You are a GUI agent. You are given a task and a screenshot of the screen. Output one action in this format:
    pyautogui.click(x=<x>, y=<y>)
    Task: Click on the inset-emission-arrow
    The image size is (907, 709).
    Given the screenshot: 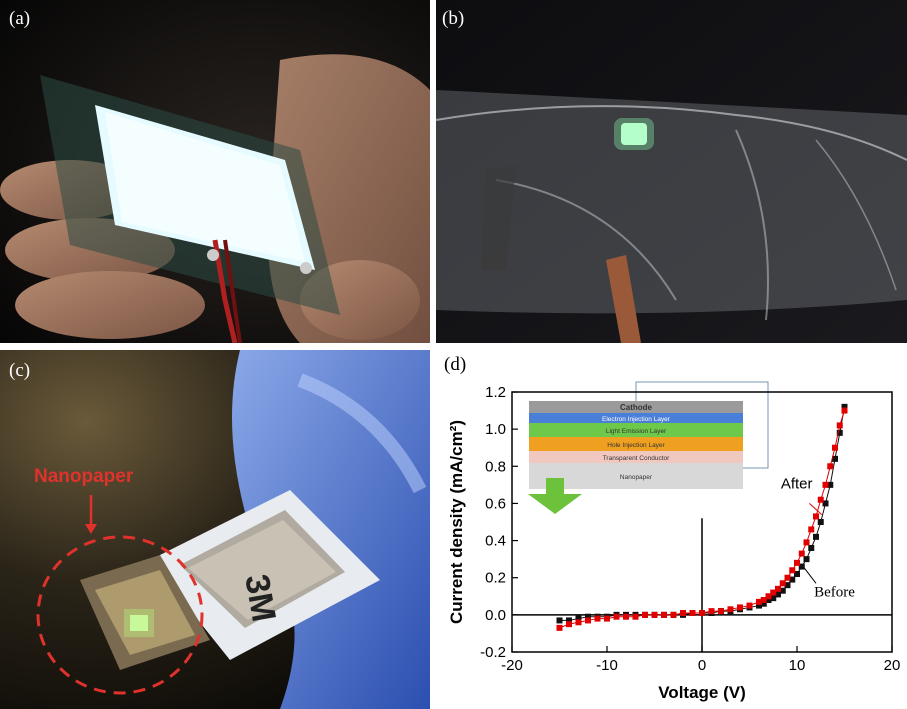 What is the action you would take?
    pyautogui.click(x=555, y=496)
    